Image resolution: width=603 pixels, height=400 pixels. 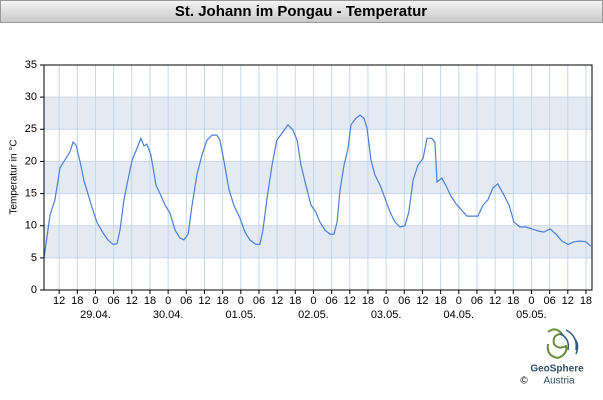 What do you see at coordinates (31, 97) in the screenshot?
I see `y-tick-label: 30` at bounding box center [31, 97].